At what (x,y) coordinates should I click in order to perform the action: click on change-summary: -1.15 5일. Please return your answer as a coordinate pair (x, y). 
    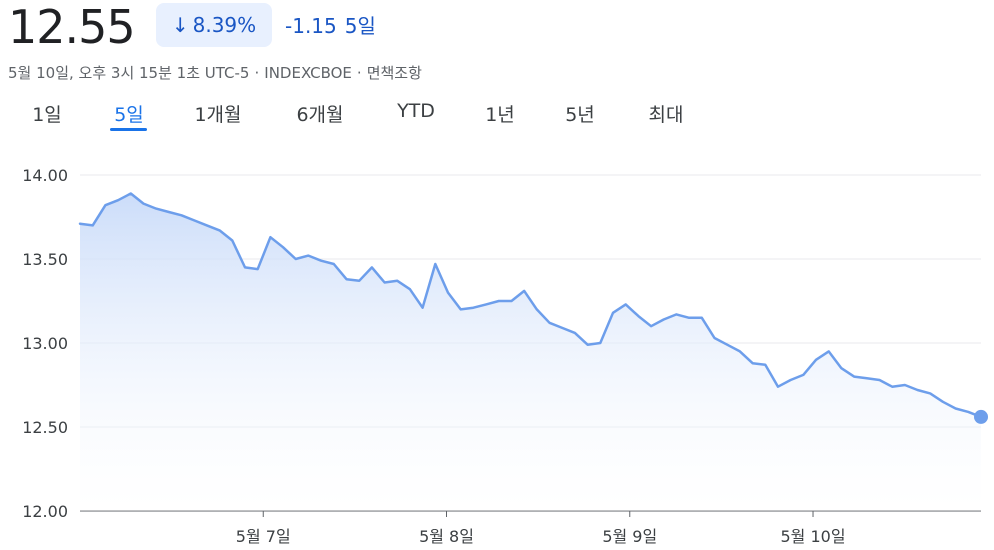
    Looking at the image, I should click on (330, 24).